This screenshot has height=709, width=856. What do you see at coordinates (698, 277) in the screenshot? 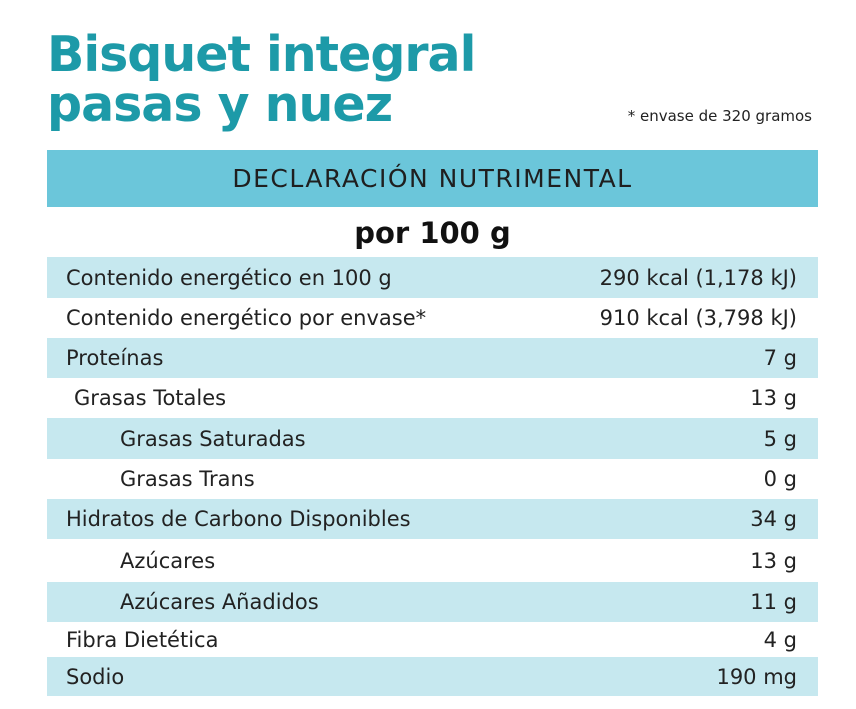
I see `row-value: 290 kcal (1,178 kJ)` at bounding box center [698, 277].